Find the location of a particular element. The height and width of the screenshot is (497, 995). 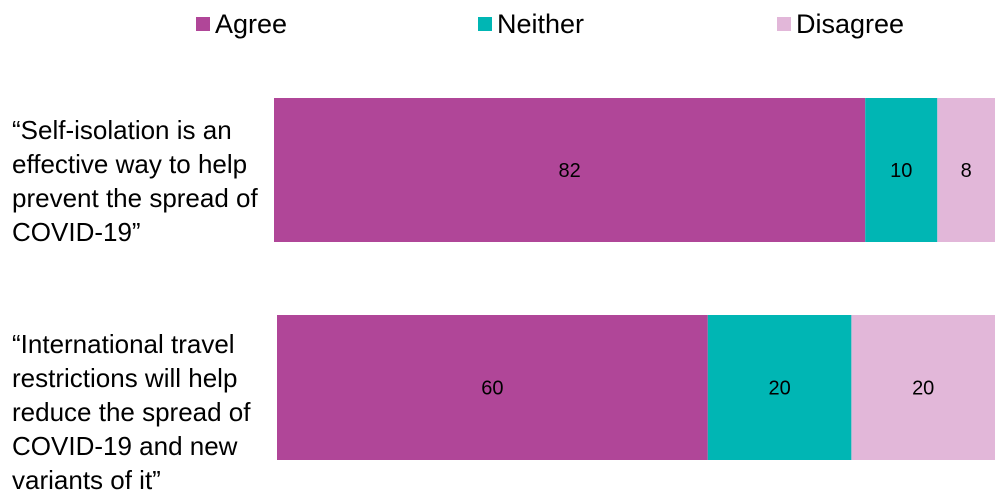

legend-item-agree: Agree is located at coordinates (241, 24).